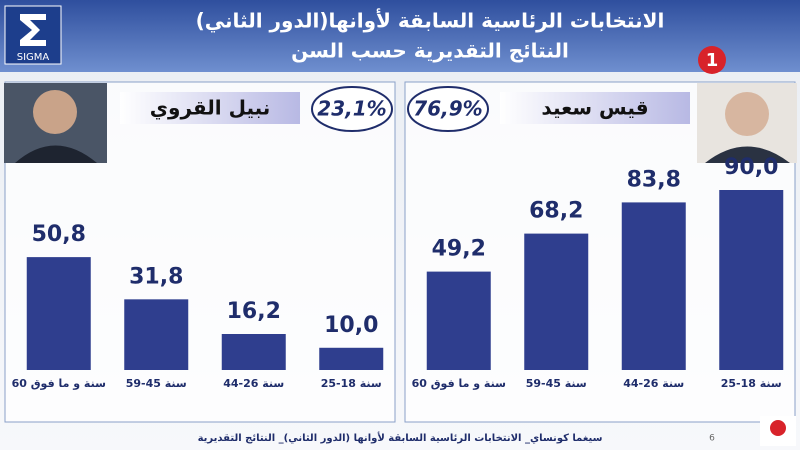 This screenshot has height=450, width=800. I want to click on percent-label: 23,1%, so click(351, 109).